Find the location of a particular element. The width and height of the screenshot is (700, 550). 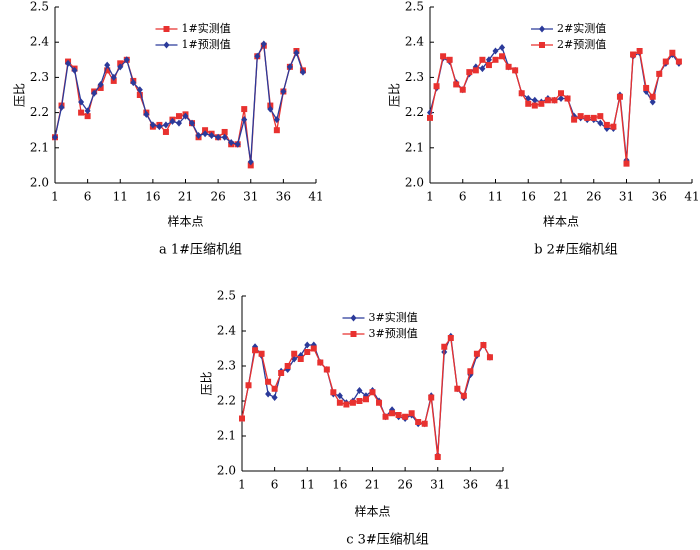

y-tick-label: 2.3 is located at coordinates (226, 366).